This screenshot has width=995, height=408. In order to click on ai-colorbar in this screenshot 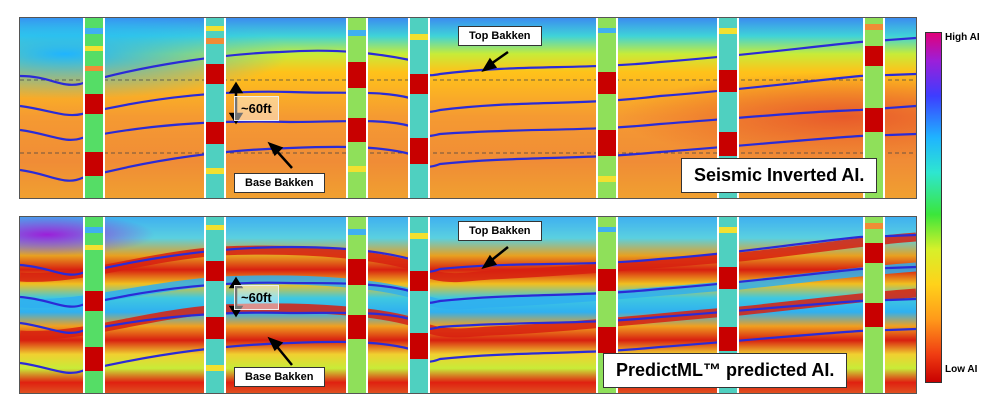, I will do `click(933, 207)`.